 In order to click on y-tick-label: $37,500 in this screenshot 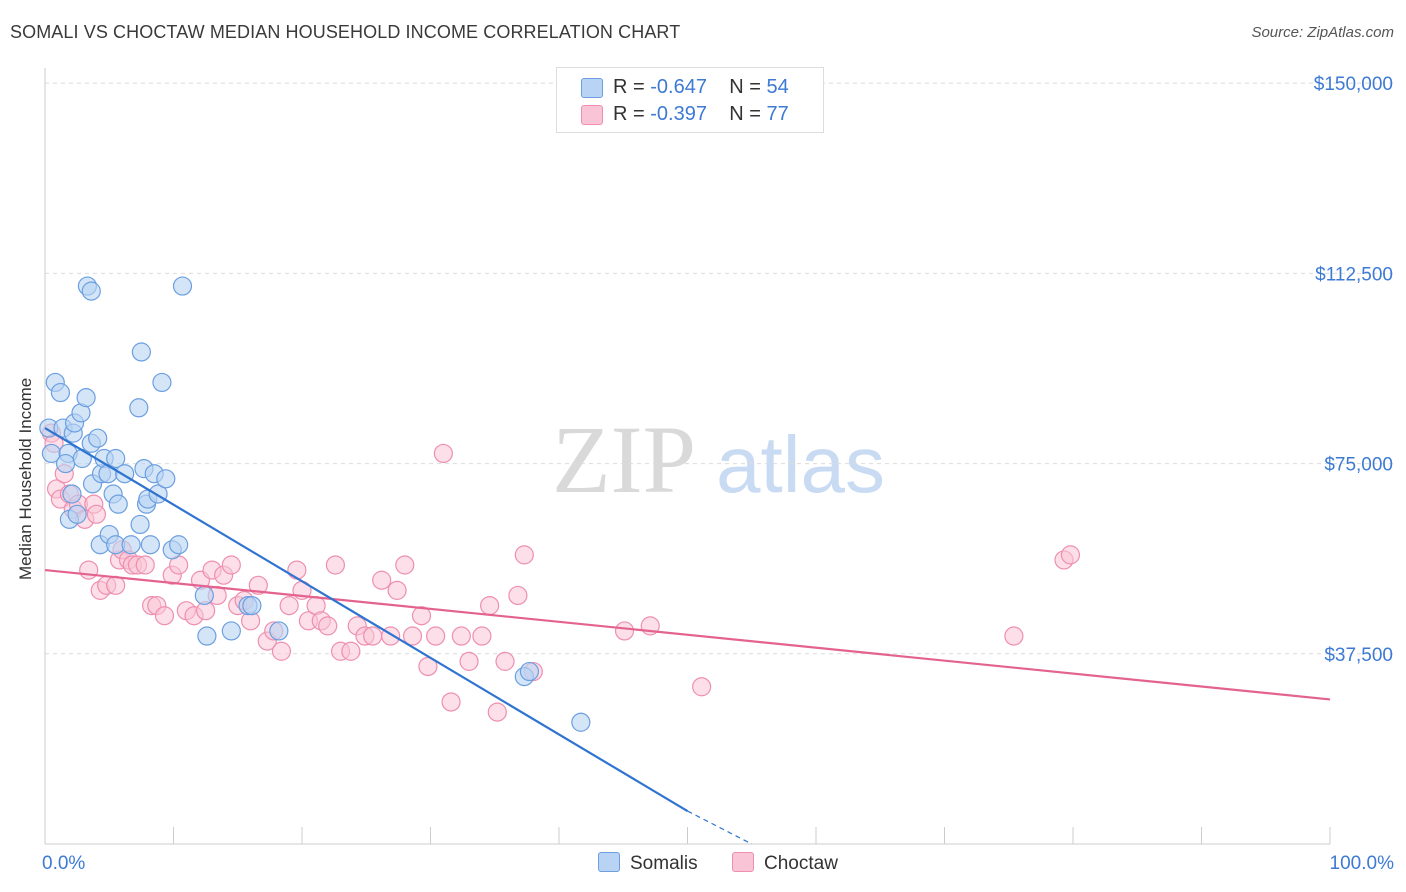, I will do `click(1358, 655)`.